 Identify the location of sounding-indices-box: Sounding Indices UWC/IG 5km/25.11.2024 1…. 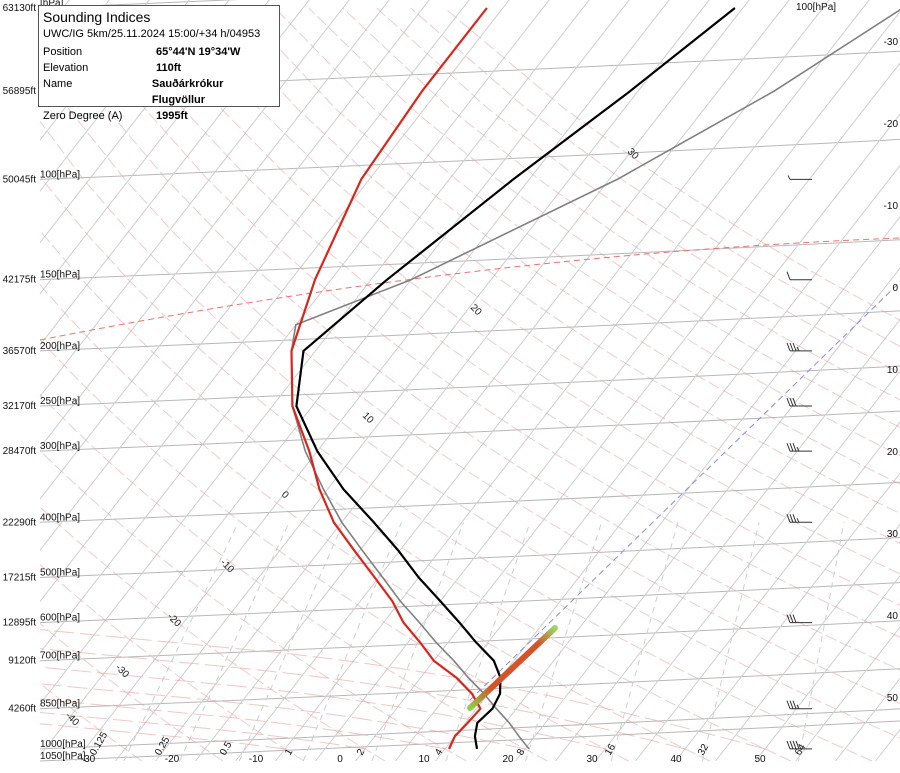
(159, 63).